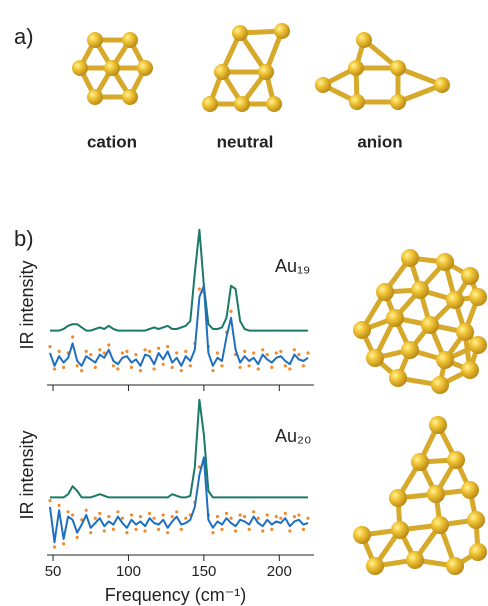 Image resolution: width=488 pixels, height=606 pixels. I want to click on panel-label: a), so click(24, 36).